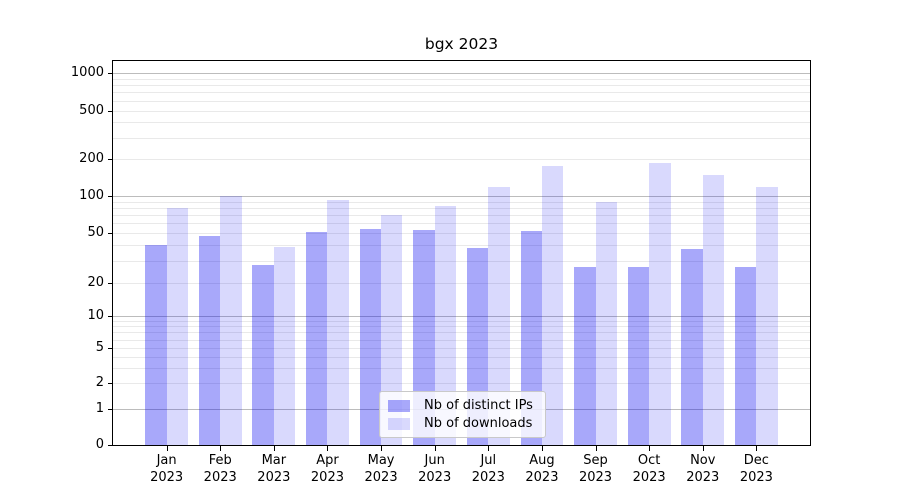 This screenshot has height=500, width=900. What do you see at coordinates (99, 382) in the screenshot?
I see `y-tick-label: 2` at bounding box center [99, 382].